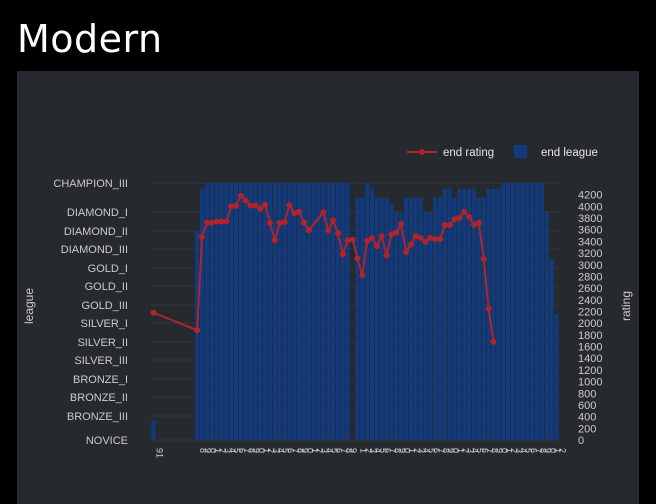 The height and width of the screenshot is (504, 656). What do you see at coordinates (159, 453) in the screenshot?
I see `x-tick-label: 91` at bounding box center [159, 453].